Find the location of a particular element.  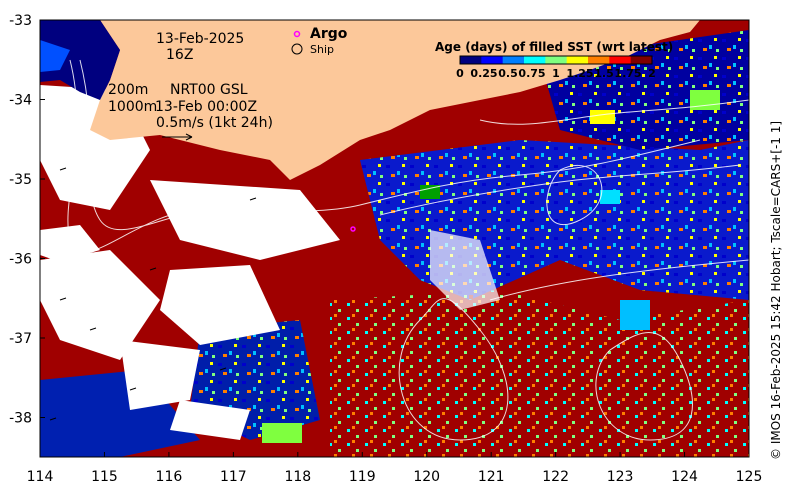

x-tick-label: 121 is located at coordinates (491, 477).